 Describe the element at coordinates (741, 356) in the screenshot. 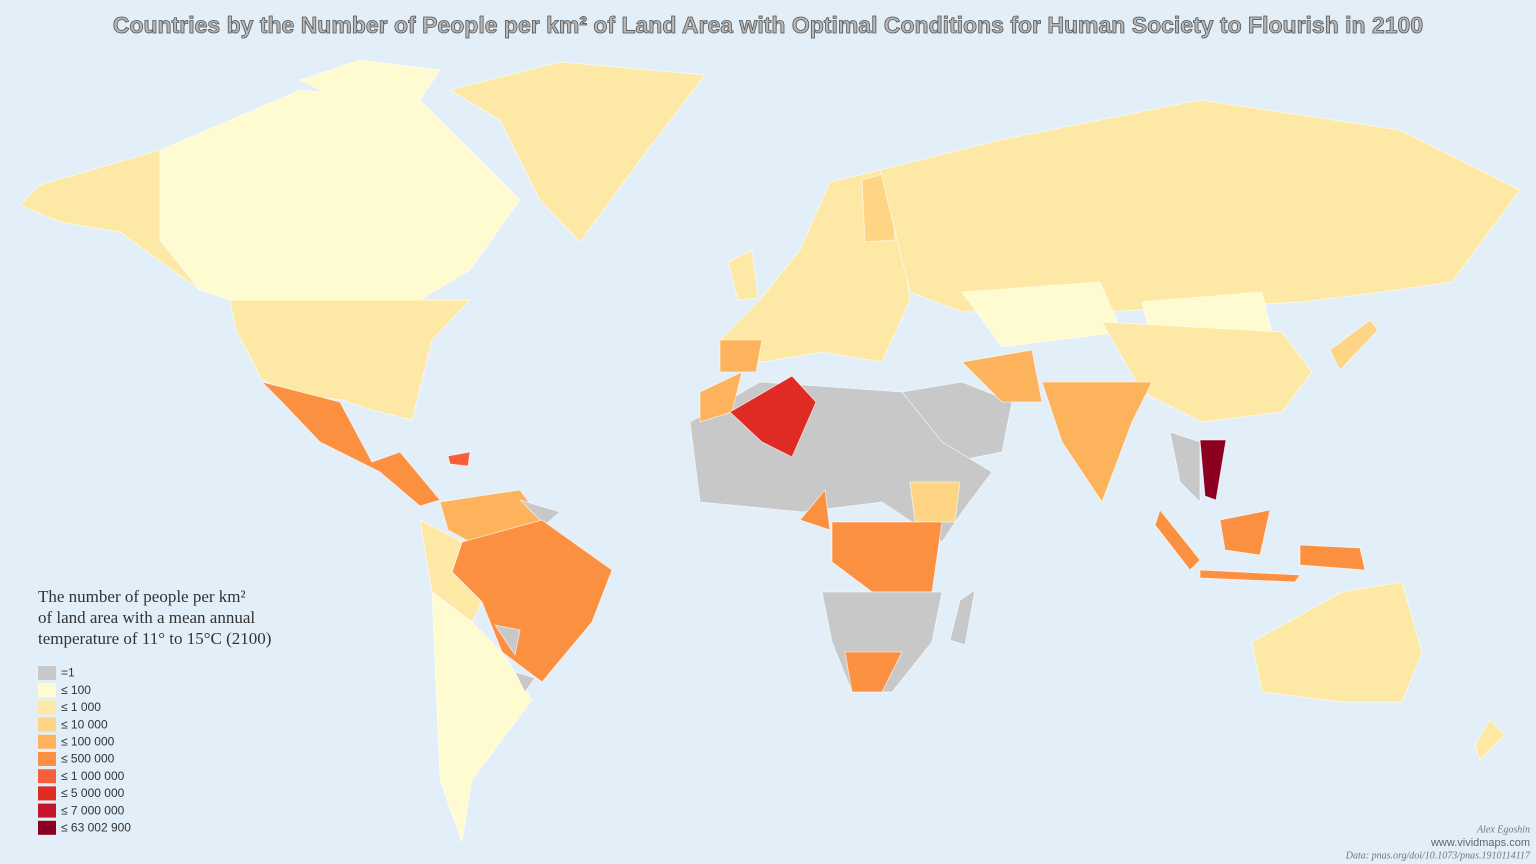

I see `iberia` at that location.